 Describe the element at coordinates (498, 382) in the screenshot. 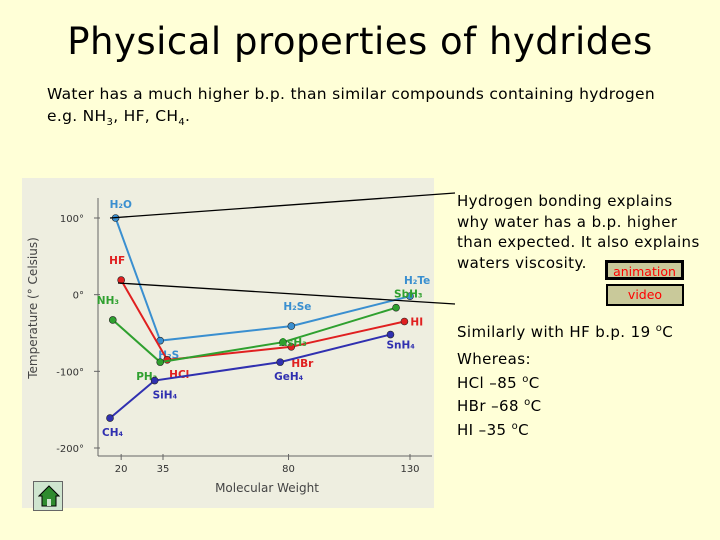

I see `hcl-value: HCl –85 oC` at that location.